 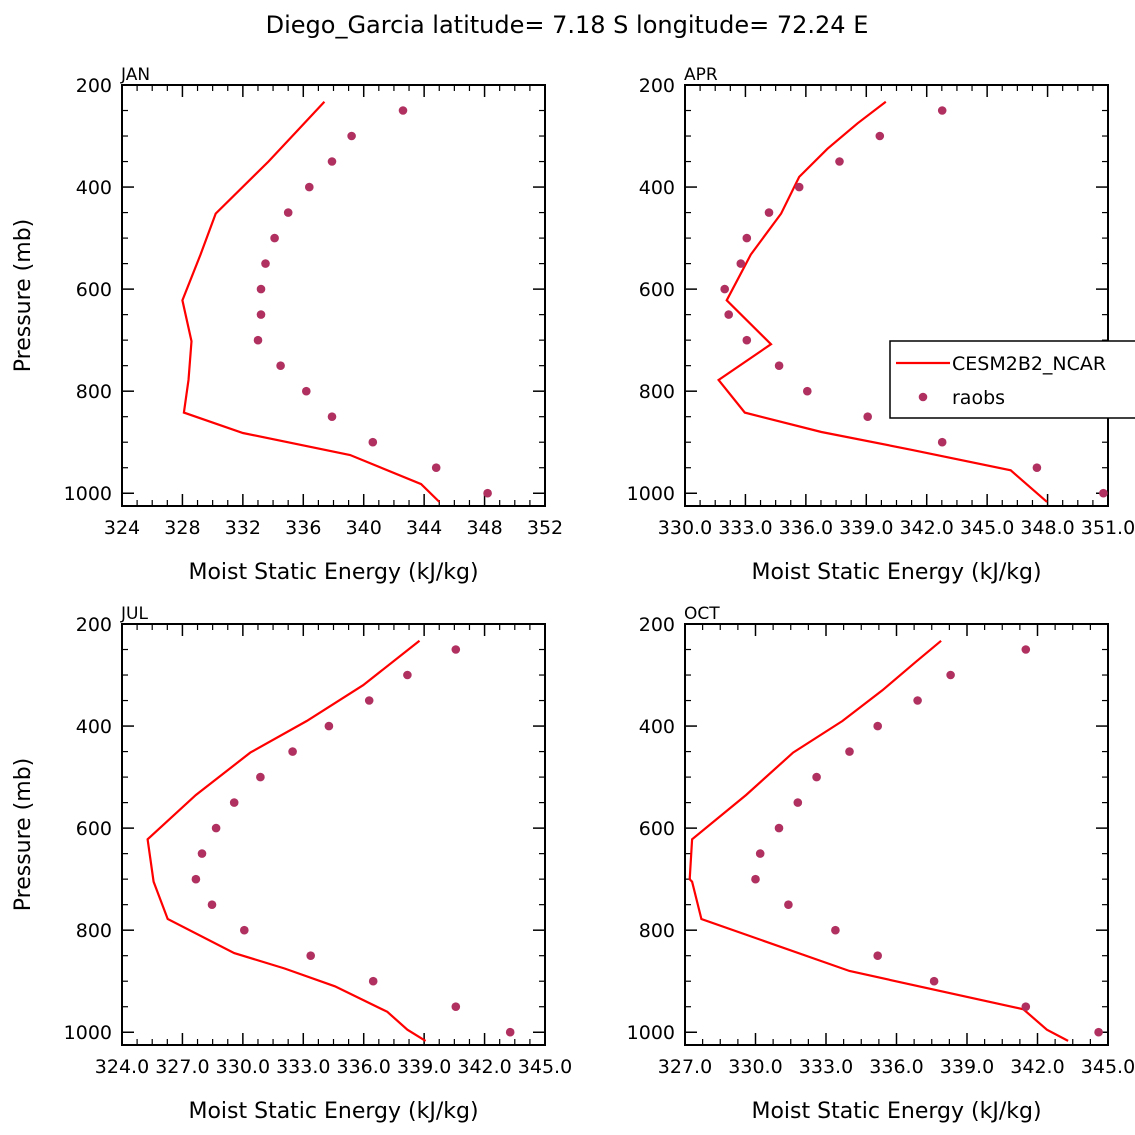 I want to click on legend-box, so click(x=1012, y=379).